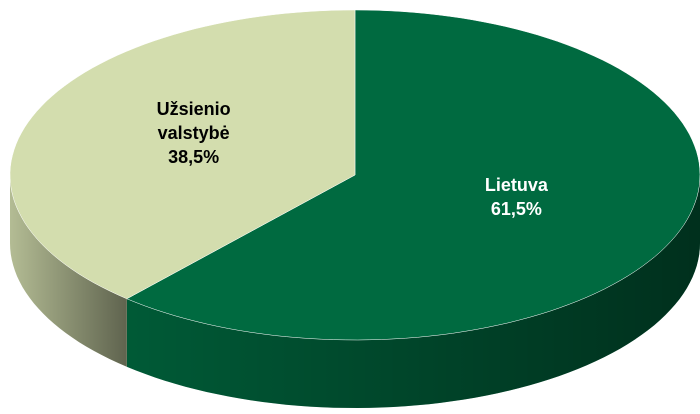 The height and width of the screenshot is (414, 700). Describe the element at coordinates (68, 271) in the screenshot. I see `slice-side-shade` at that location.